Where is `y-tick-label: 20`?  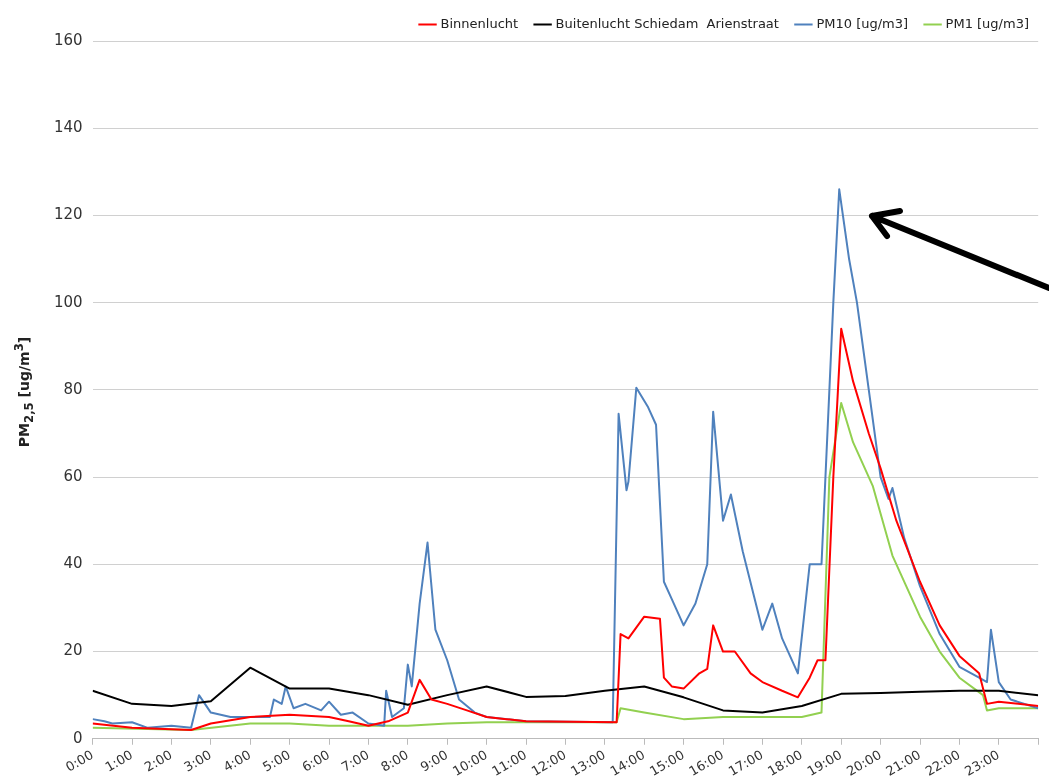 y-tick-label: 20 is located at coordinates (73, 650).